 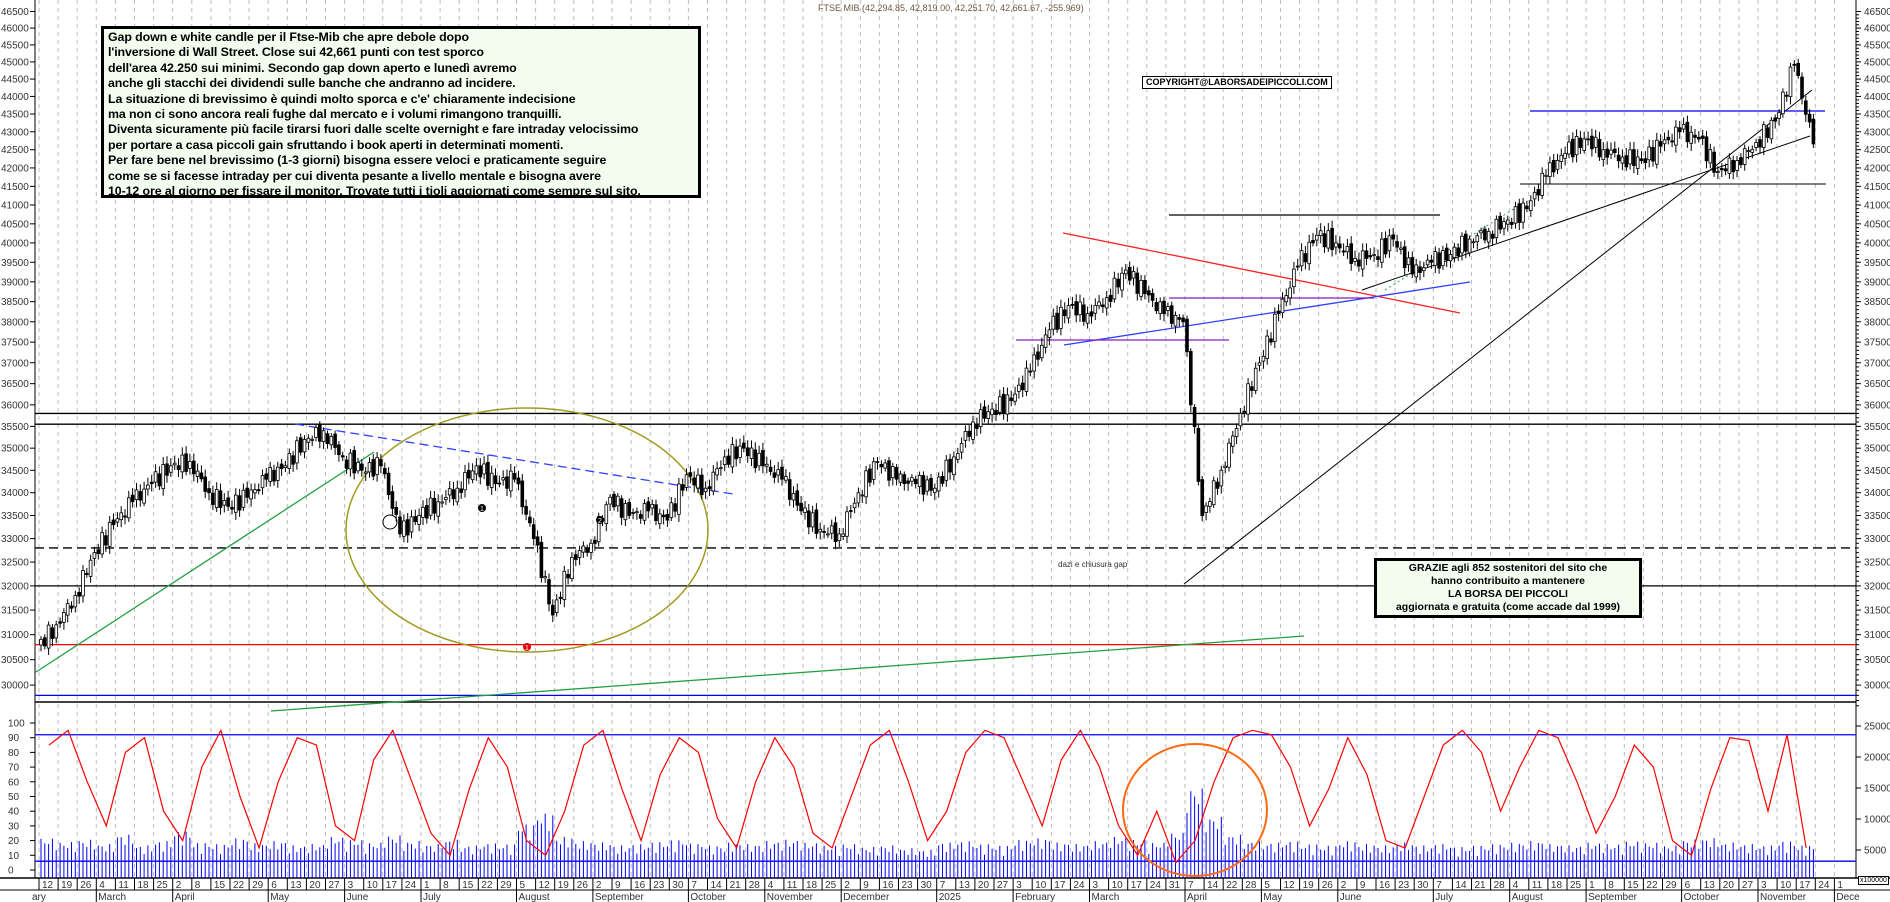 I want to click on date-tick-label: 18, so click(x=144, y=885).